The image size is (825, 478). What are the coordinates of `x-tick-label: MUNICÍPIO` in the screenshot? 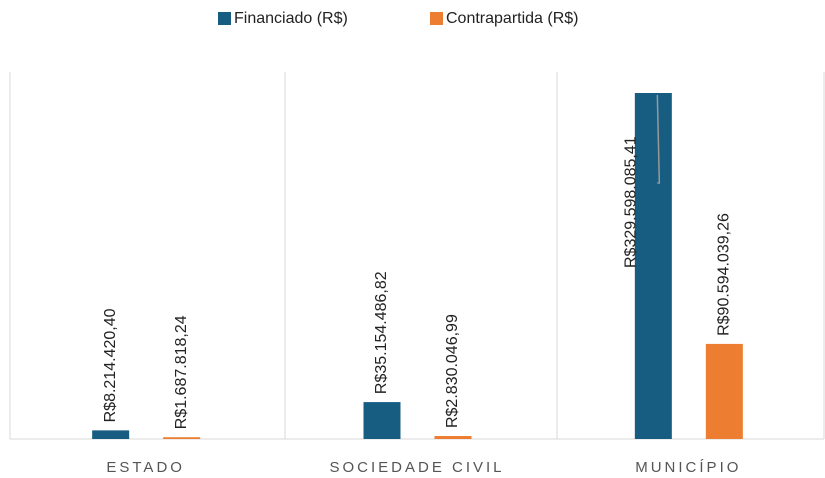 It's located at (688, 467).